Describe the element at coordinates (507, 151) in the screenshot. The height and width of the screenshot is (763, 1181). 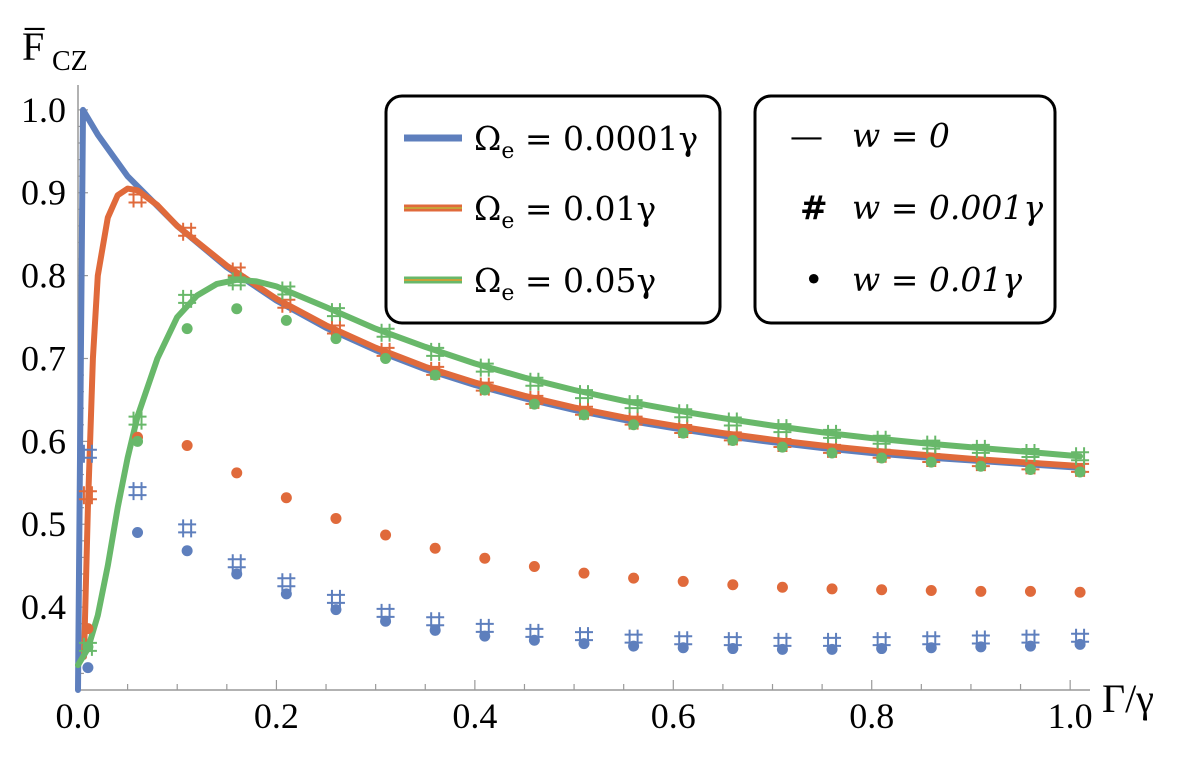
I see `legend-label-subscript: e` at that location.